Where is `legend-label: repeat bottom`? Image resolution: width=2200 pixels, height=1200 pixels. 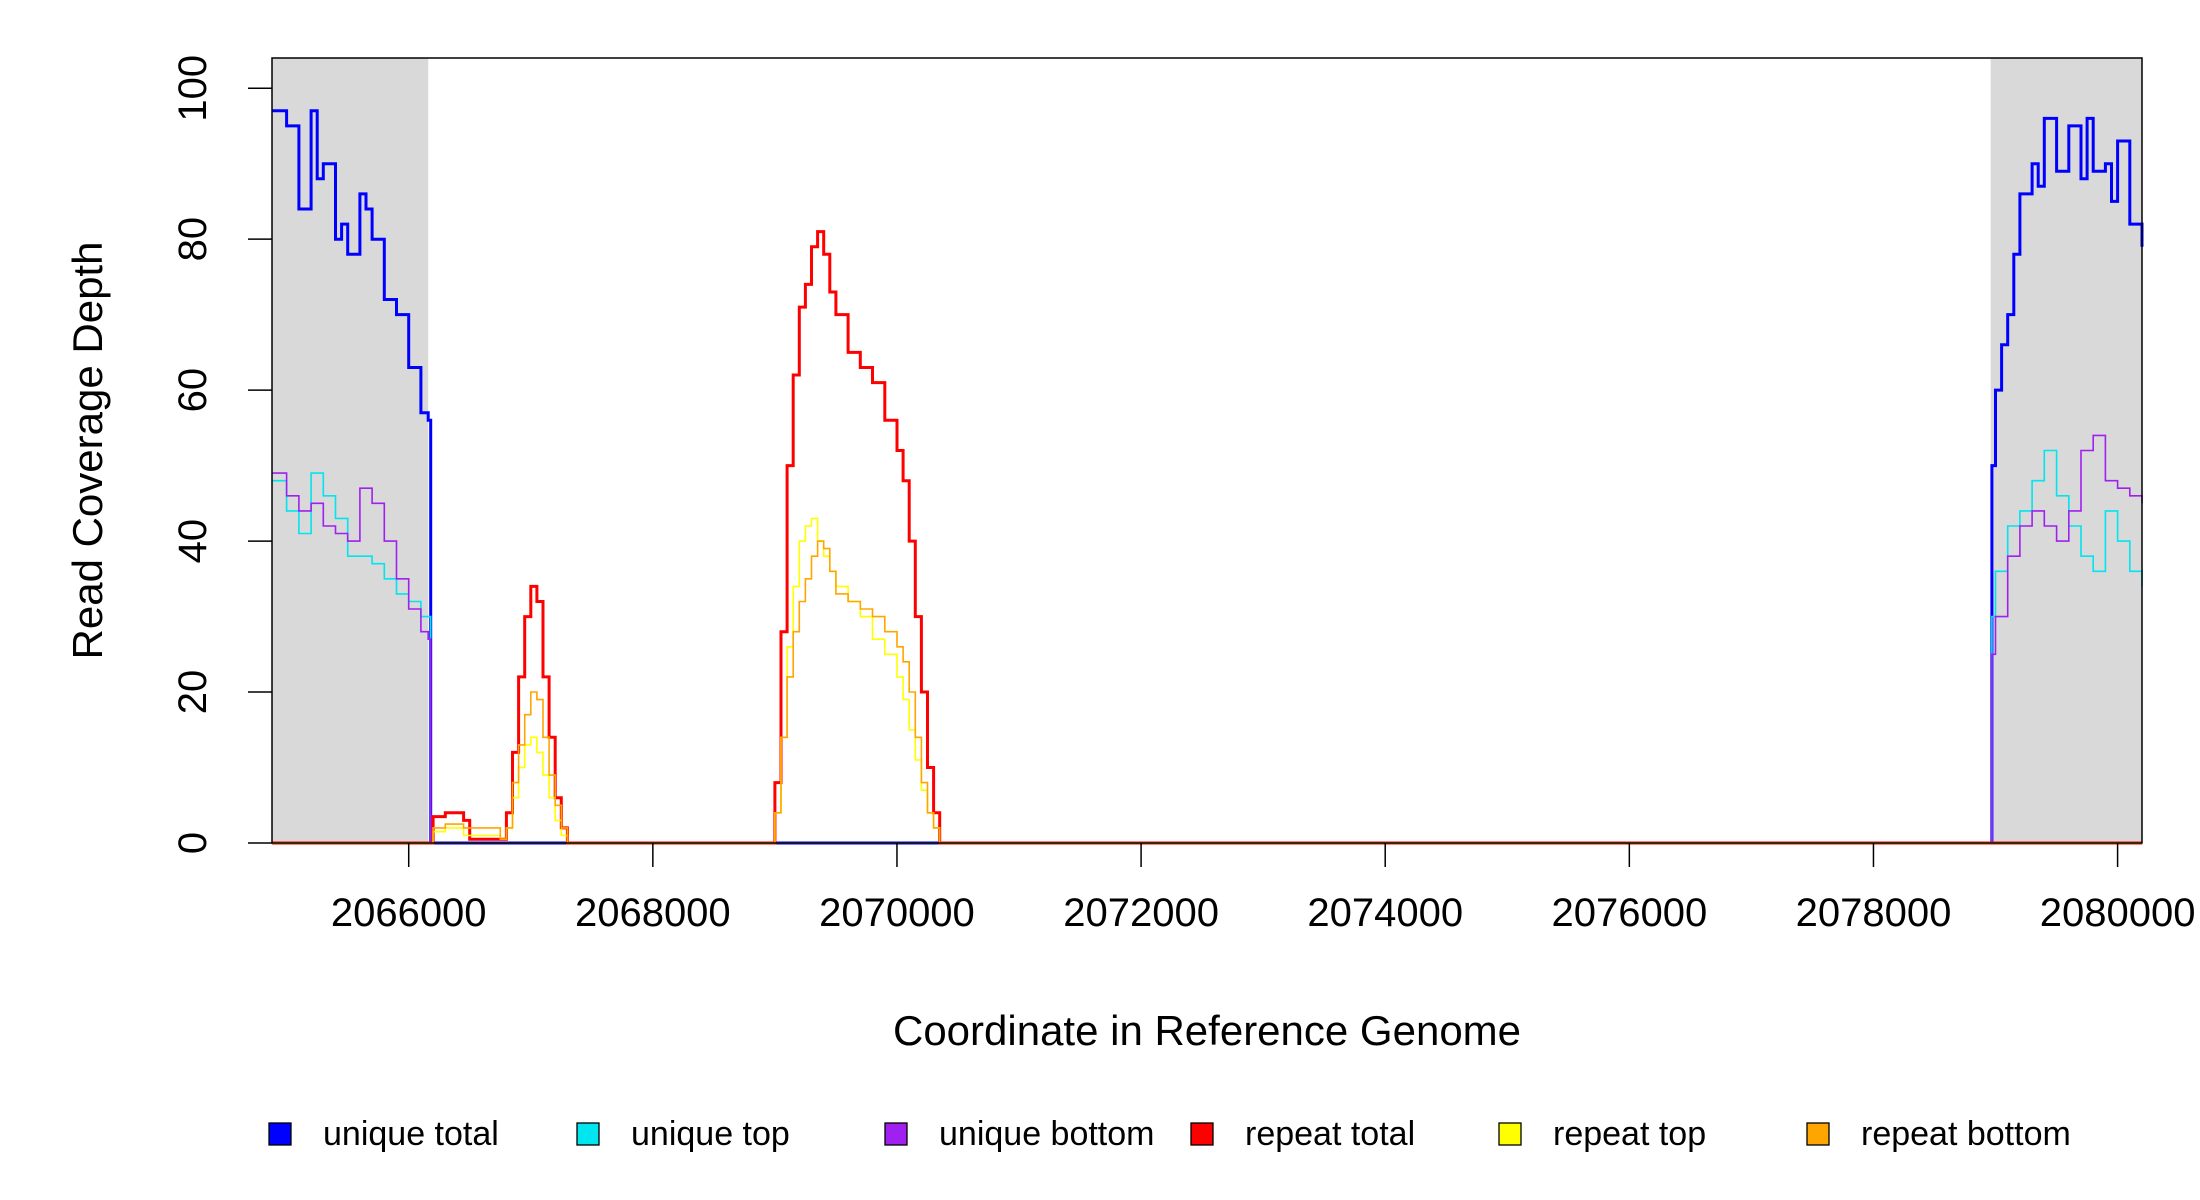
legend-label: repeat bottom is located at coordinates (1966, 1134).